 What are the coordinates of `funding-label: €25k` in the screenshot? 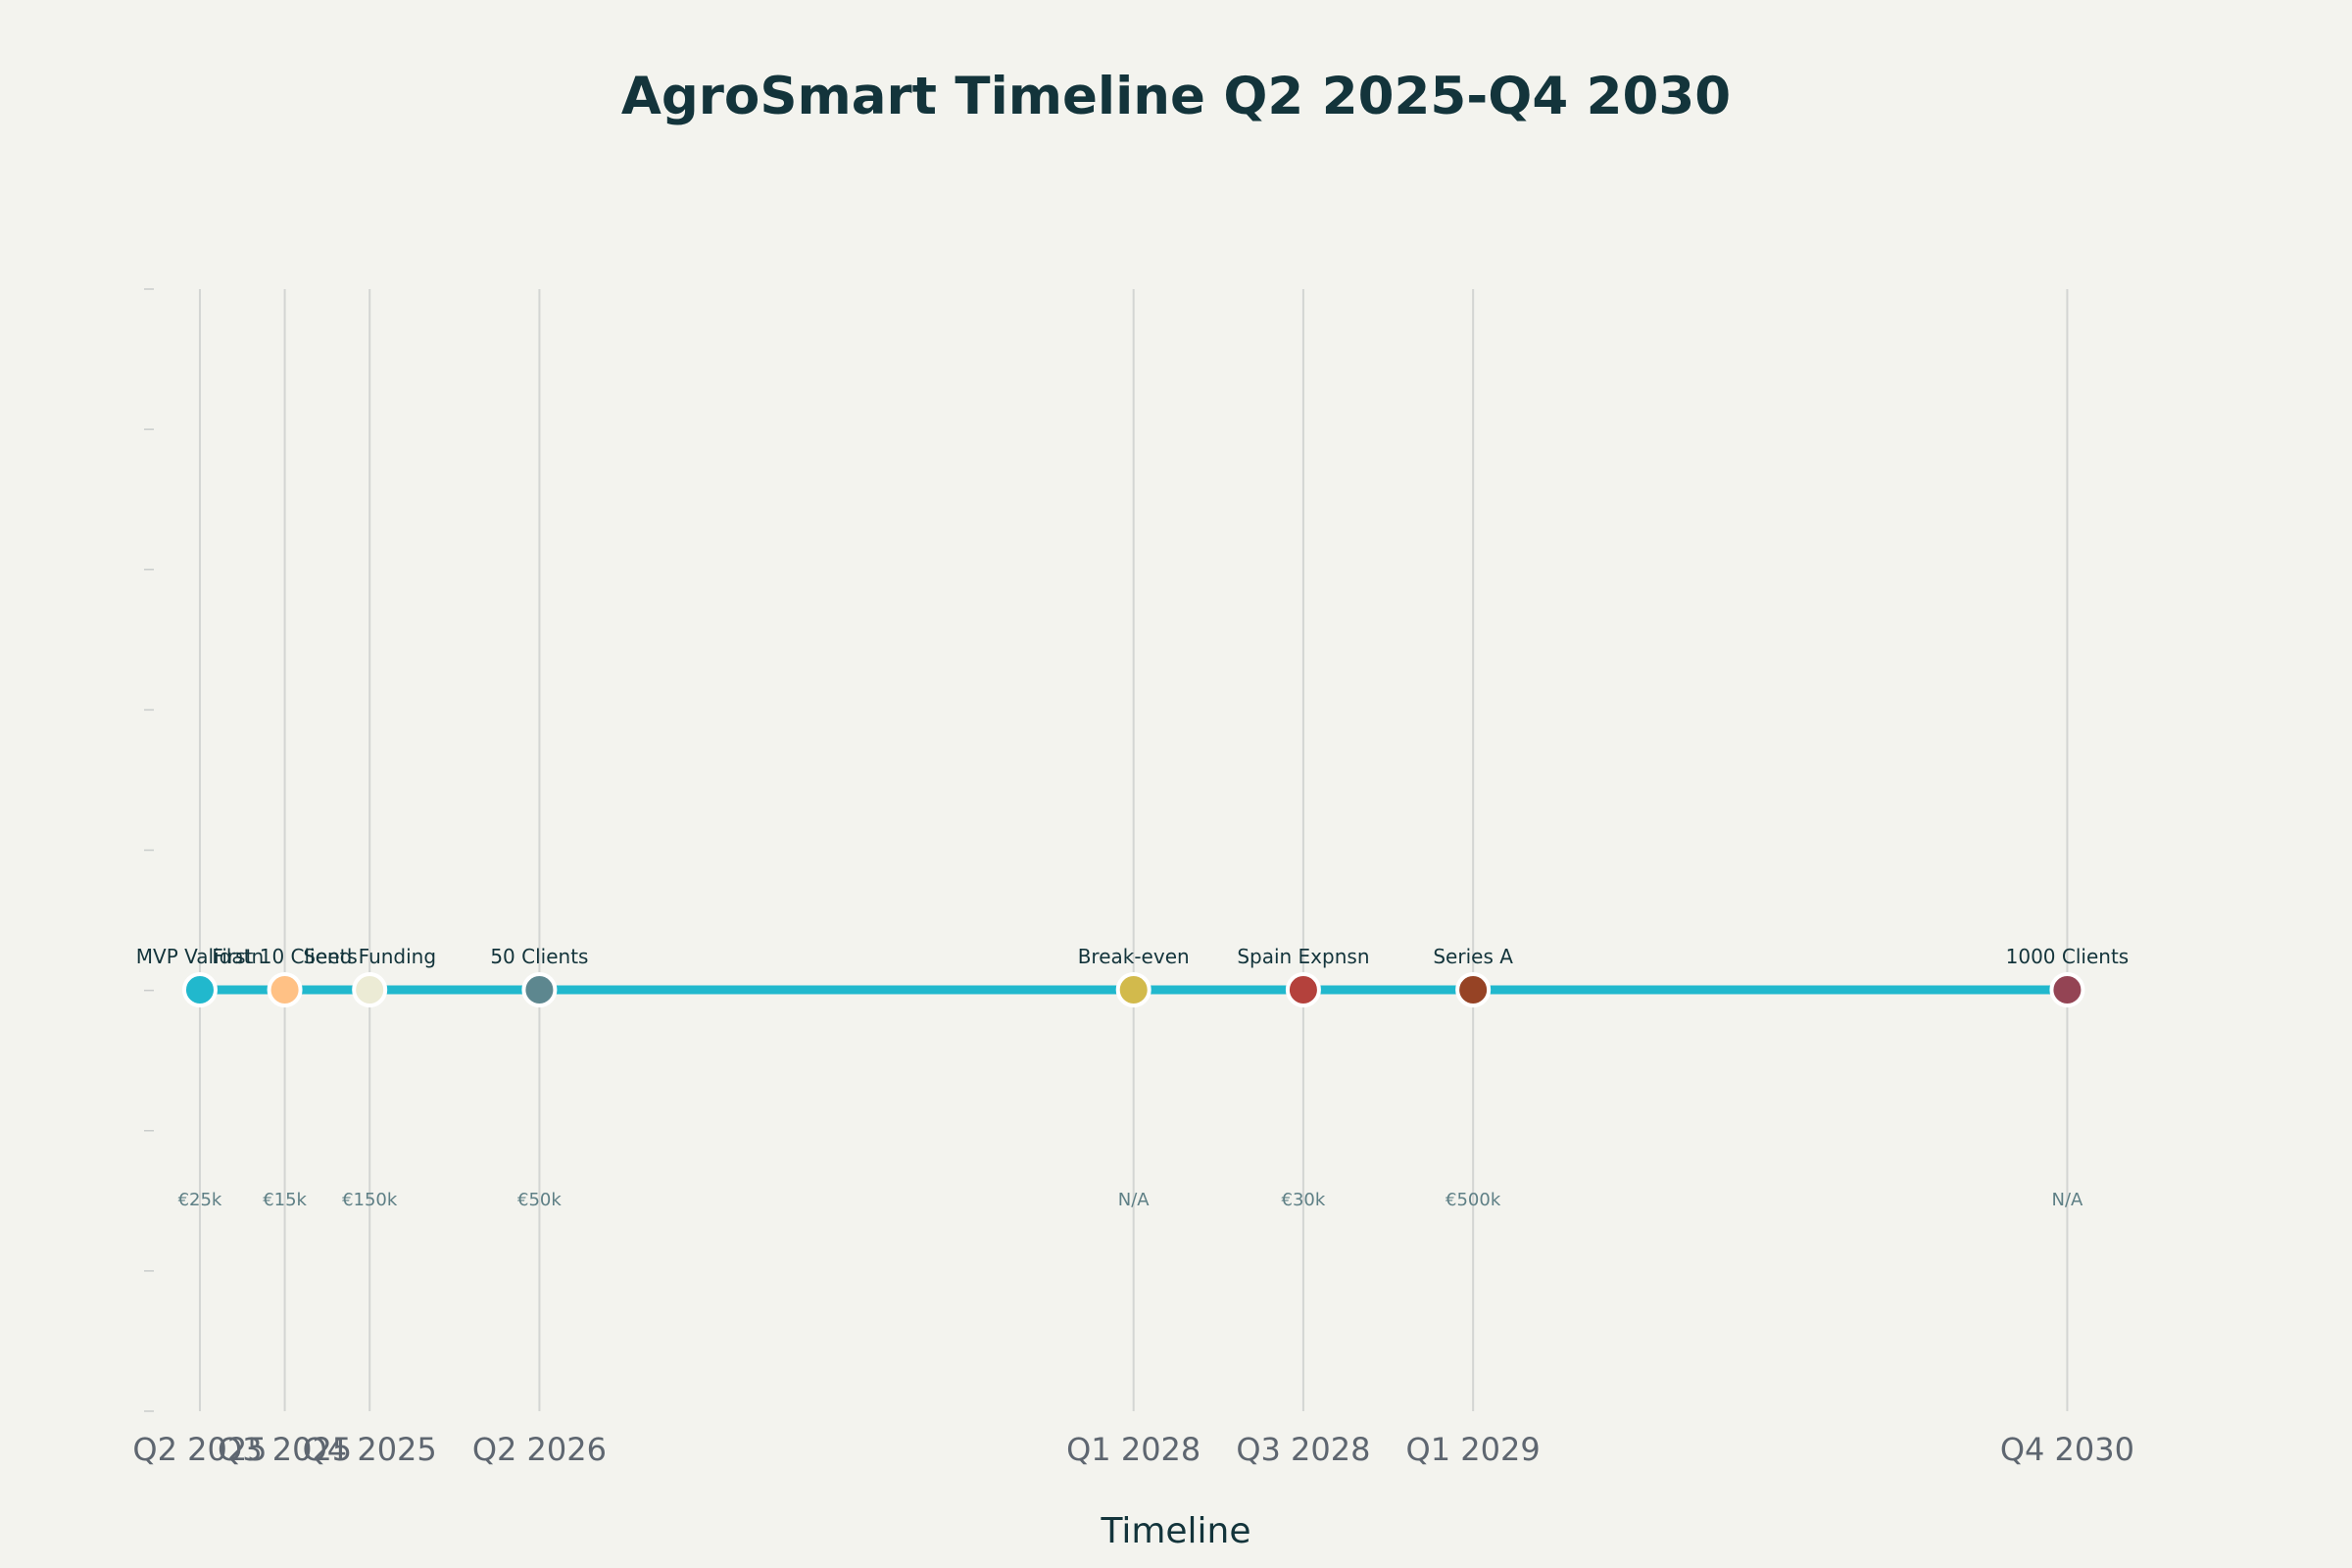 It's located at (200, 1200).